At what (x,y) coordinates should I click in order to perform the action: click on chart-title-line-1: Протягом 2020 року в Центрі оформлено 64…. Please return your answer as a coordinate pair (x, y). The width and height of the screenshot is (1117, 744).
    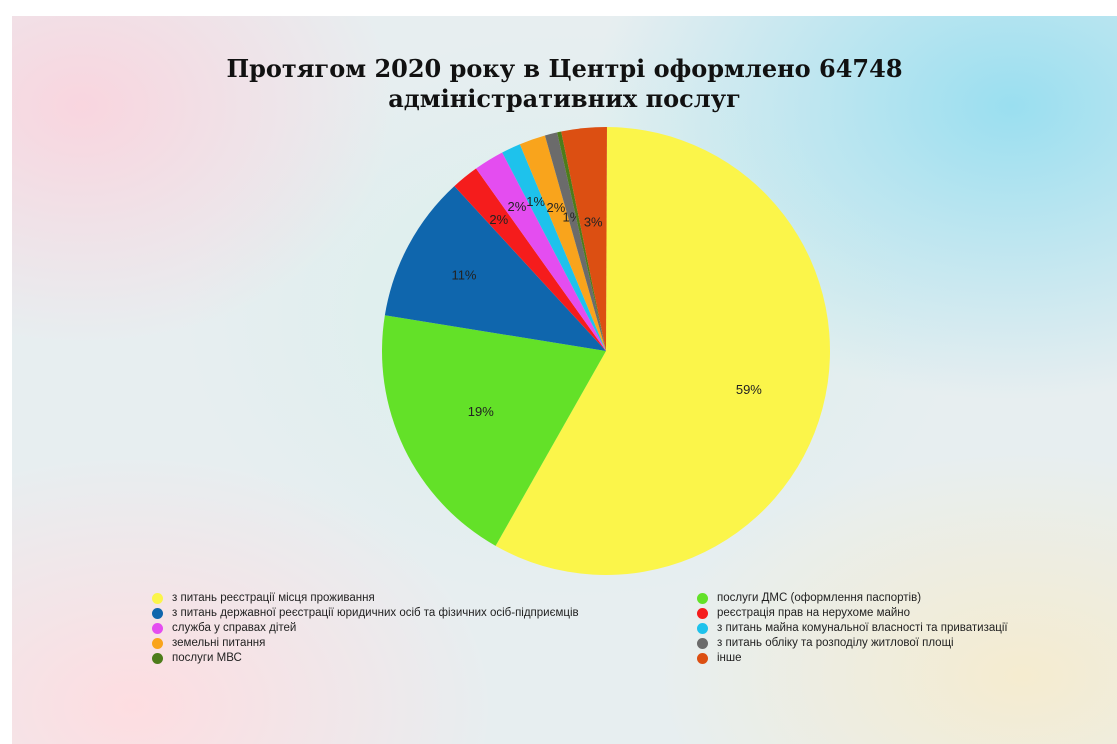
    Looking at the image, I should click on (564, 68).